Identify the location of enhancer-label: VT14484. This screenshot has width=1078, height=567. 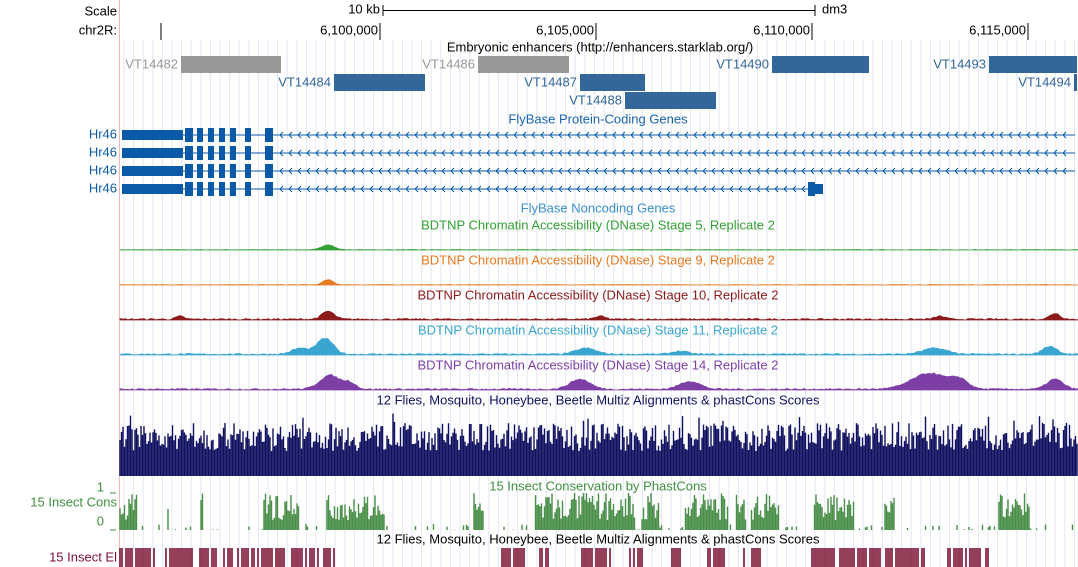
(304, 81).